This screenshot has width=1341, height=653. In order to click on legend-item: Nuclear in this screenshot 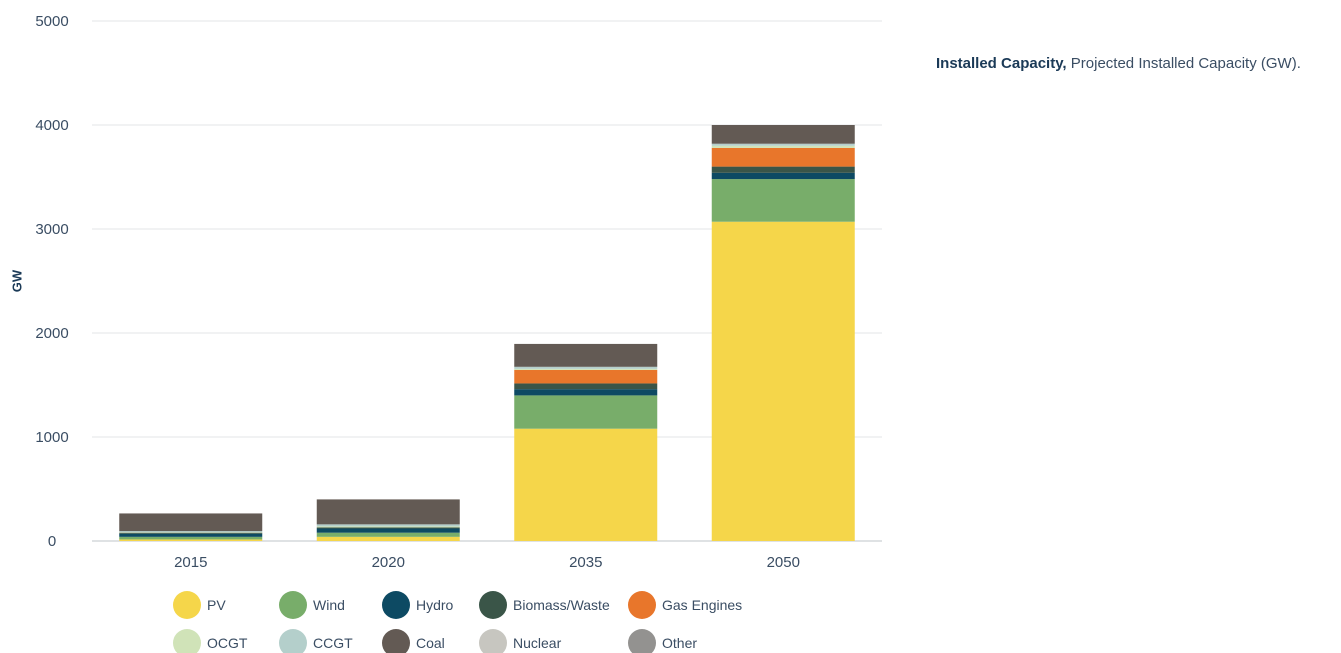, I will do `click(520, 641)`.